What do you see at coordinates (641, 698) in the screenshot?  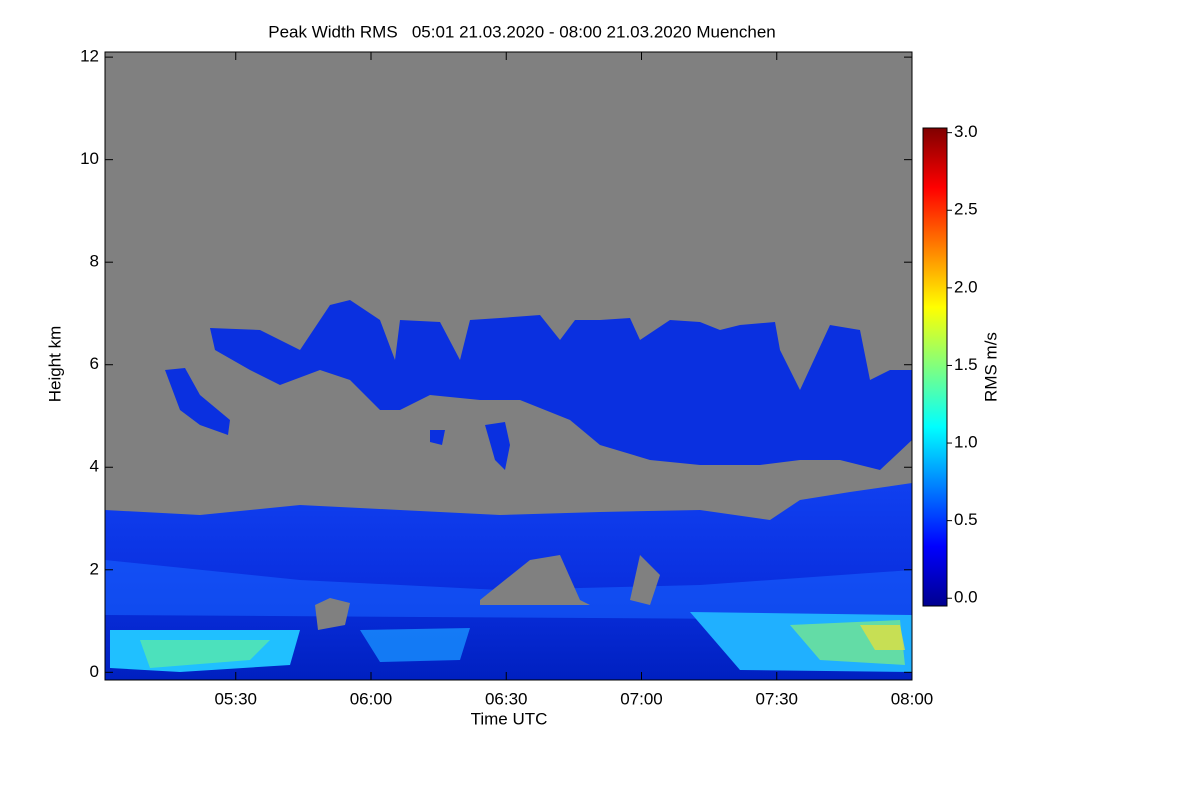 I see `x-tick-label: 07:00` at bounding box center [641, 698].